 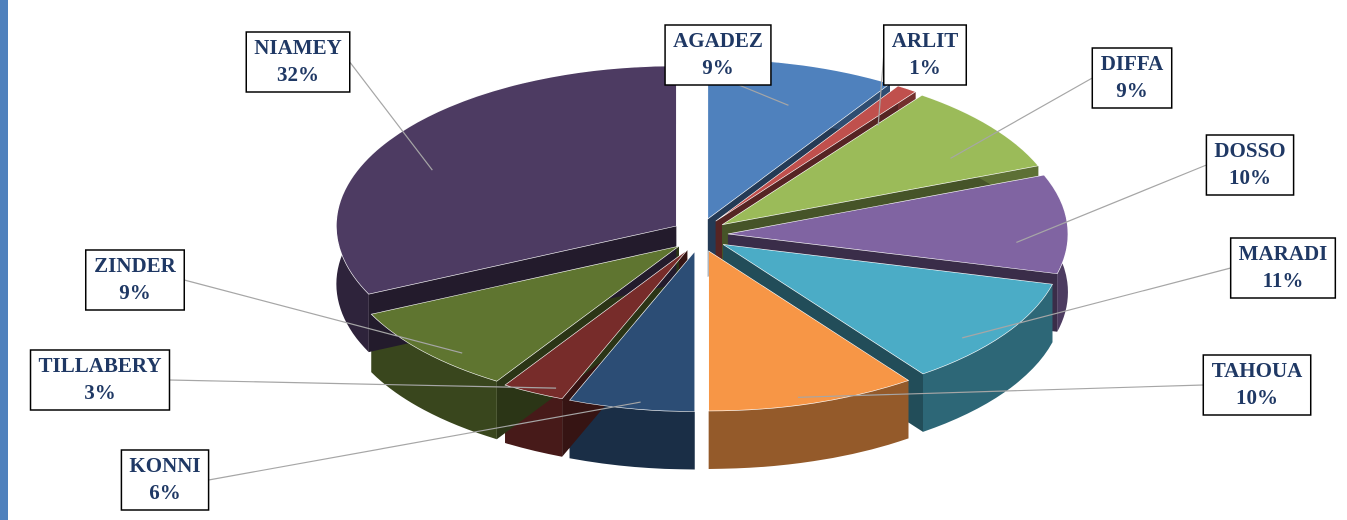 What do you see at coordinates (1257, 370) in the screenshot?
I see `category-label: TAHOUA` at bounding box center [1257, 370].